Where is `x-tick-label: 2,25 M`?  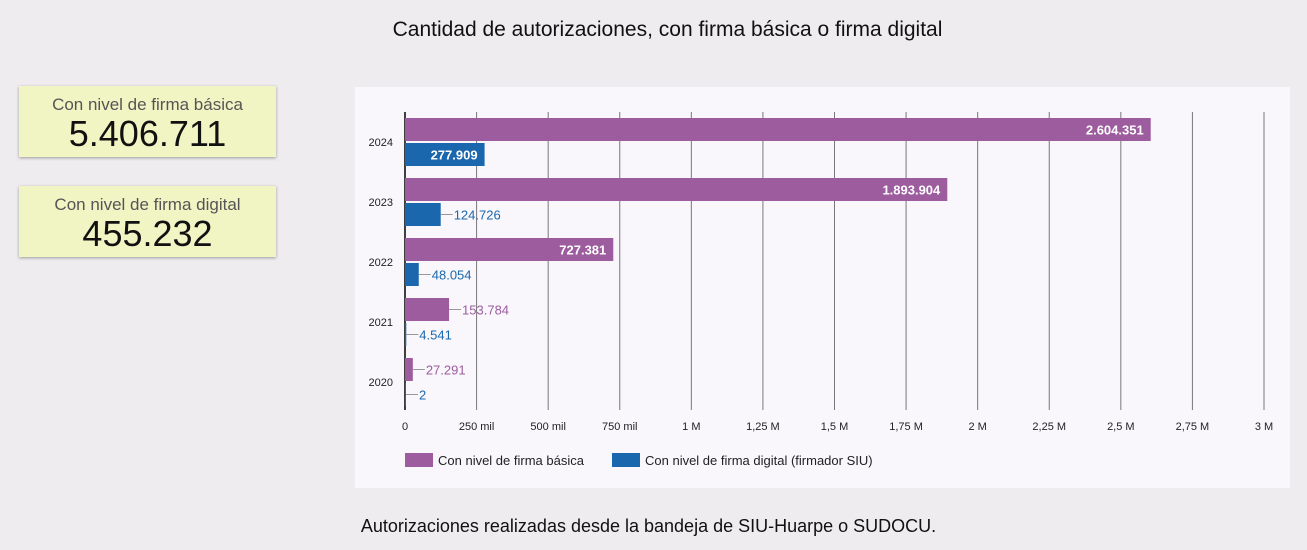
x-tick-label: 2,25 M is located at coordinates (1049, 427).